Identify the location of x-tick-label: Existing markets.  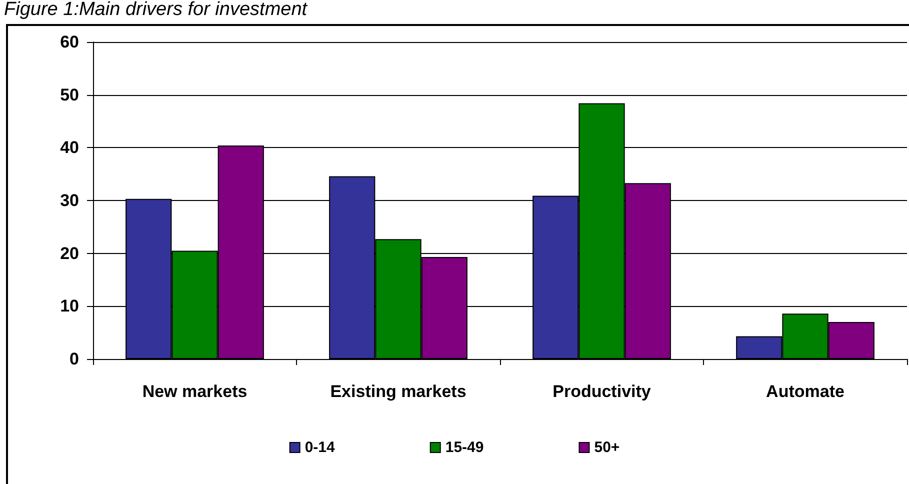
(398, 391).